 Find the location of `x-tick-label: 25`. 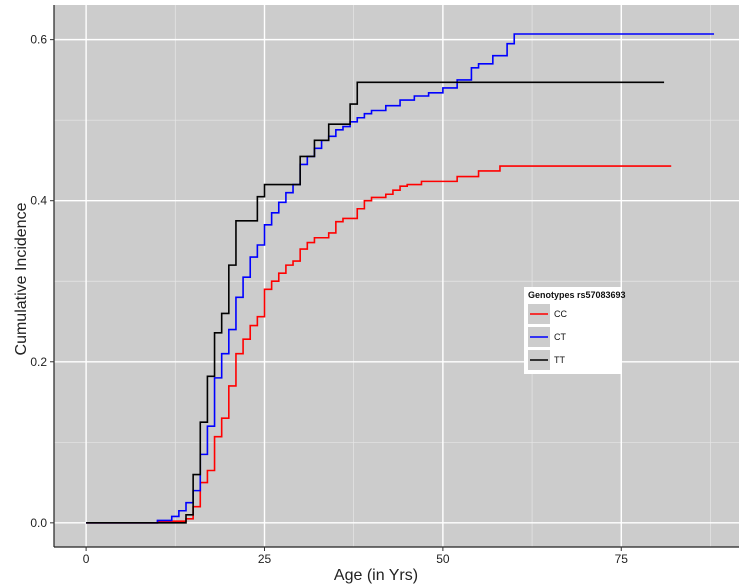

x-tick-label: 25 is located at coordinates (265, 559).